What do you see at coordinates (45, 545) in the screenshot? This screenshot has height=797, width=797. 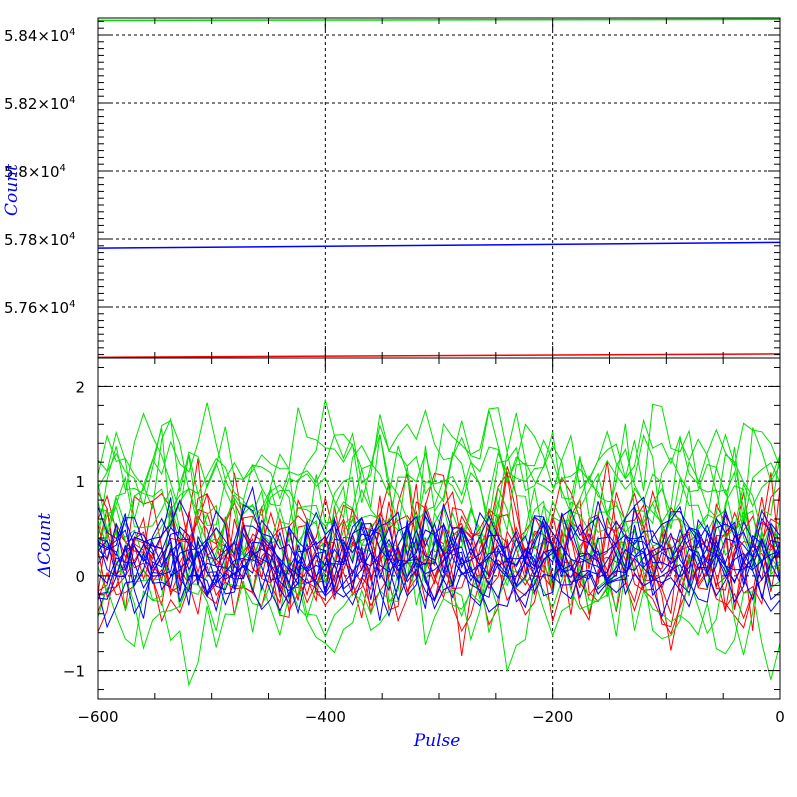 I see `y-axis-title-bottom: ΔCount` at bounding box center [45, 545].